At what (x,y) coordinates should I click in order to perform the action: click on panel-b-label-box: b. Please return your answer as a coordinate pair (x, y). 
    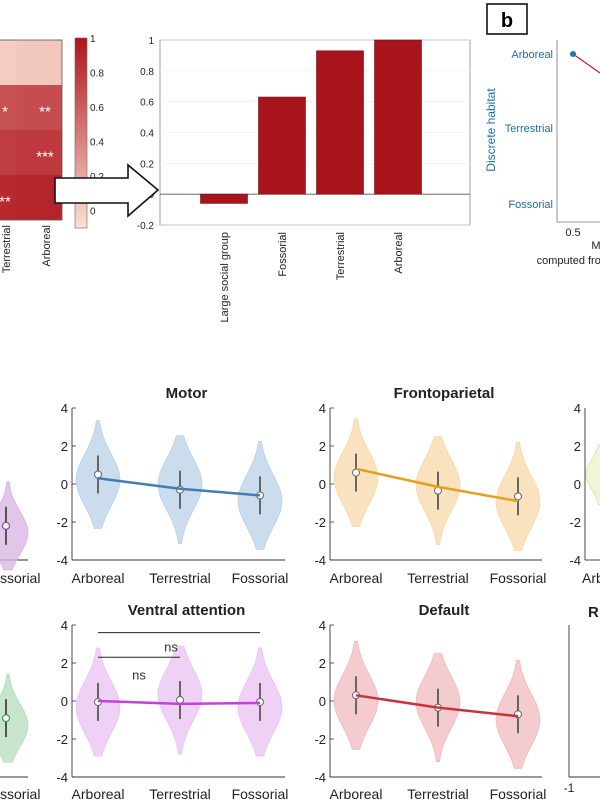
    Looking at the image, I should click on (507, 19).